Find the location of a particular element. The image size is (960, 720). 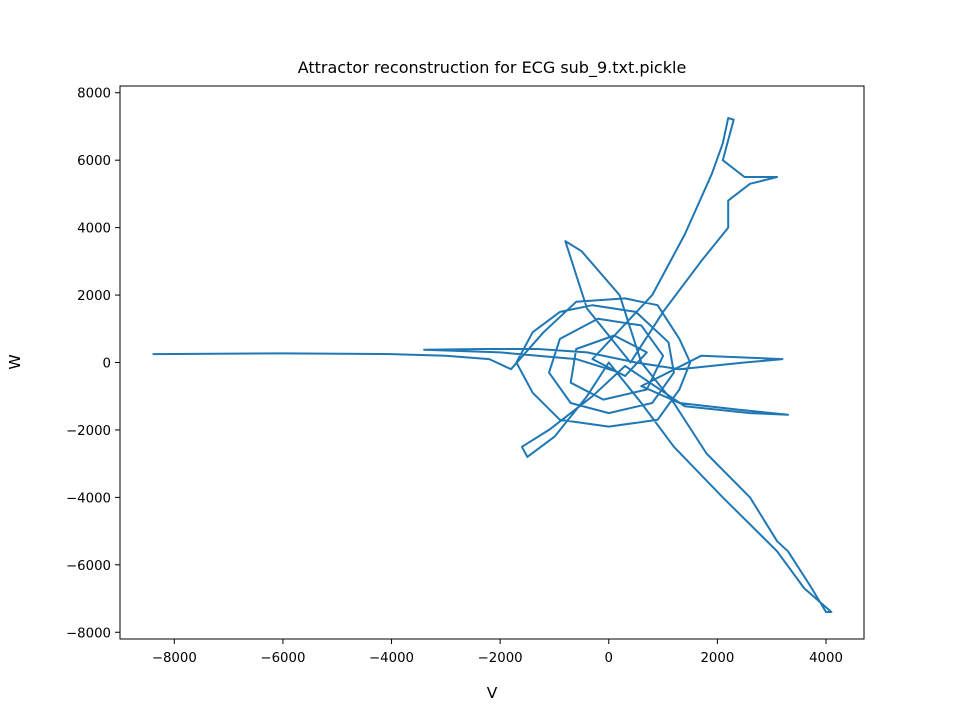

x-tick-label: 2000 is located at coordinates (717, 658).